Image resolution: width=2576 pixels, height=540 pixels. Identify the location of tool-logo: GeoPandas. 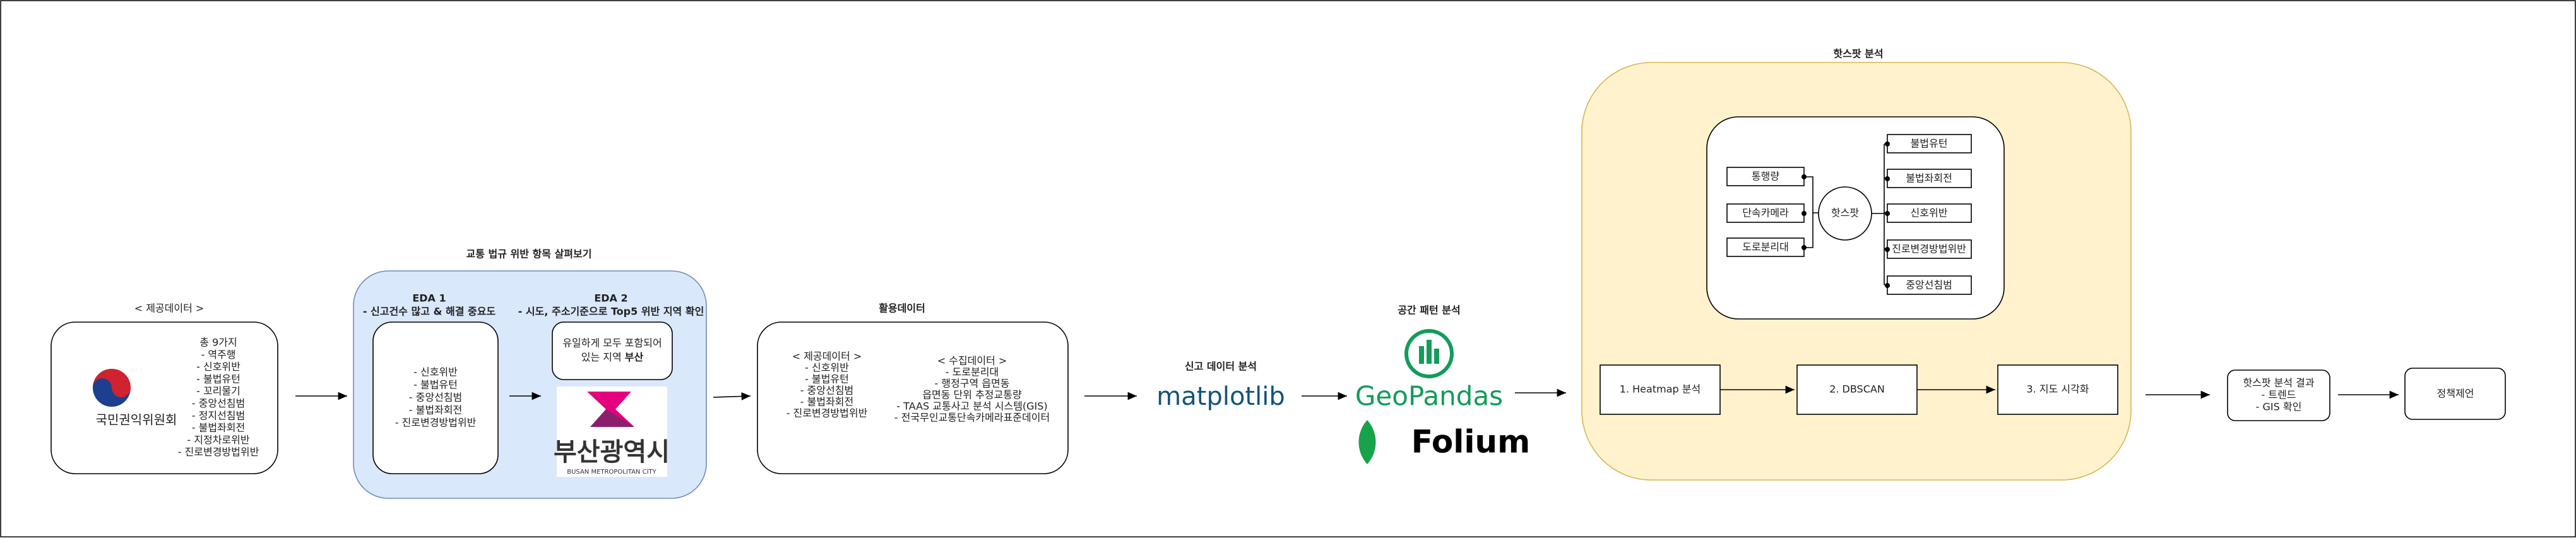
(1429, 396).